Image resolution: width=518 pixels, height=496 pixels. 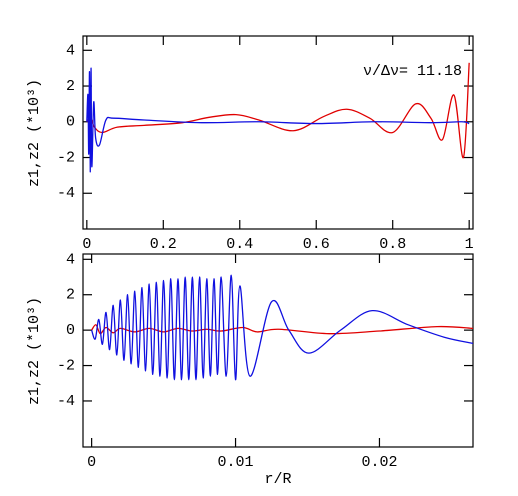 I want to click on x-tick-label: 0.4, so click(x=239, y=244).